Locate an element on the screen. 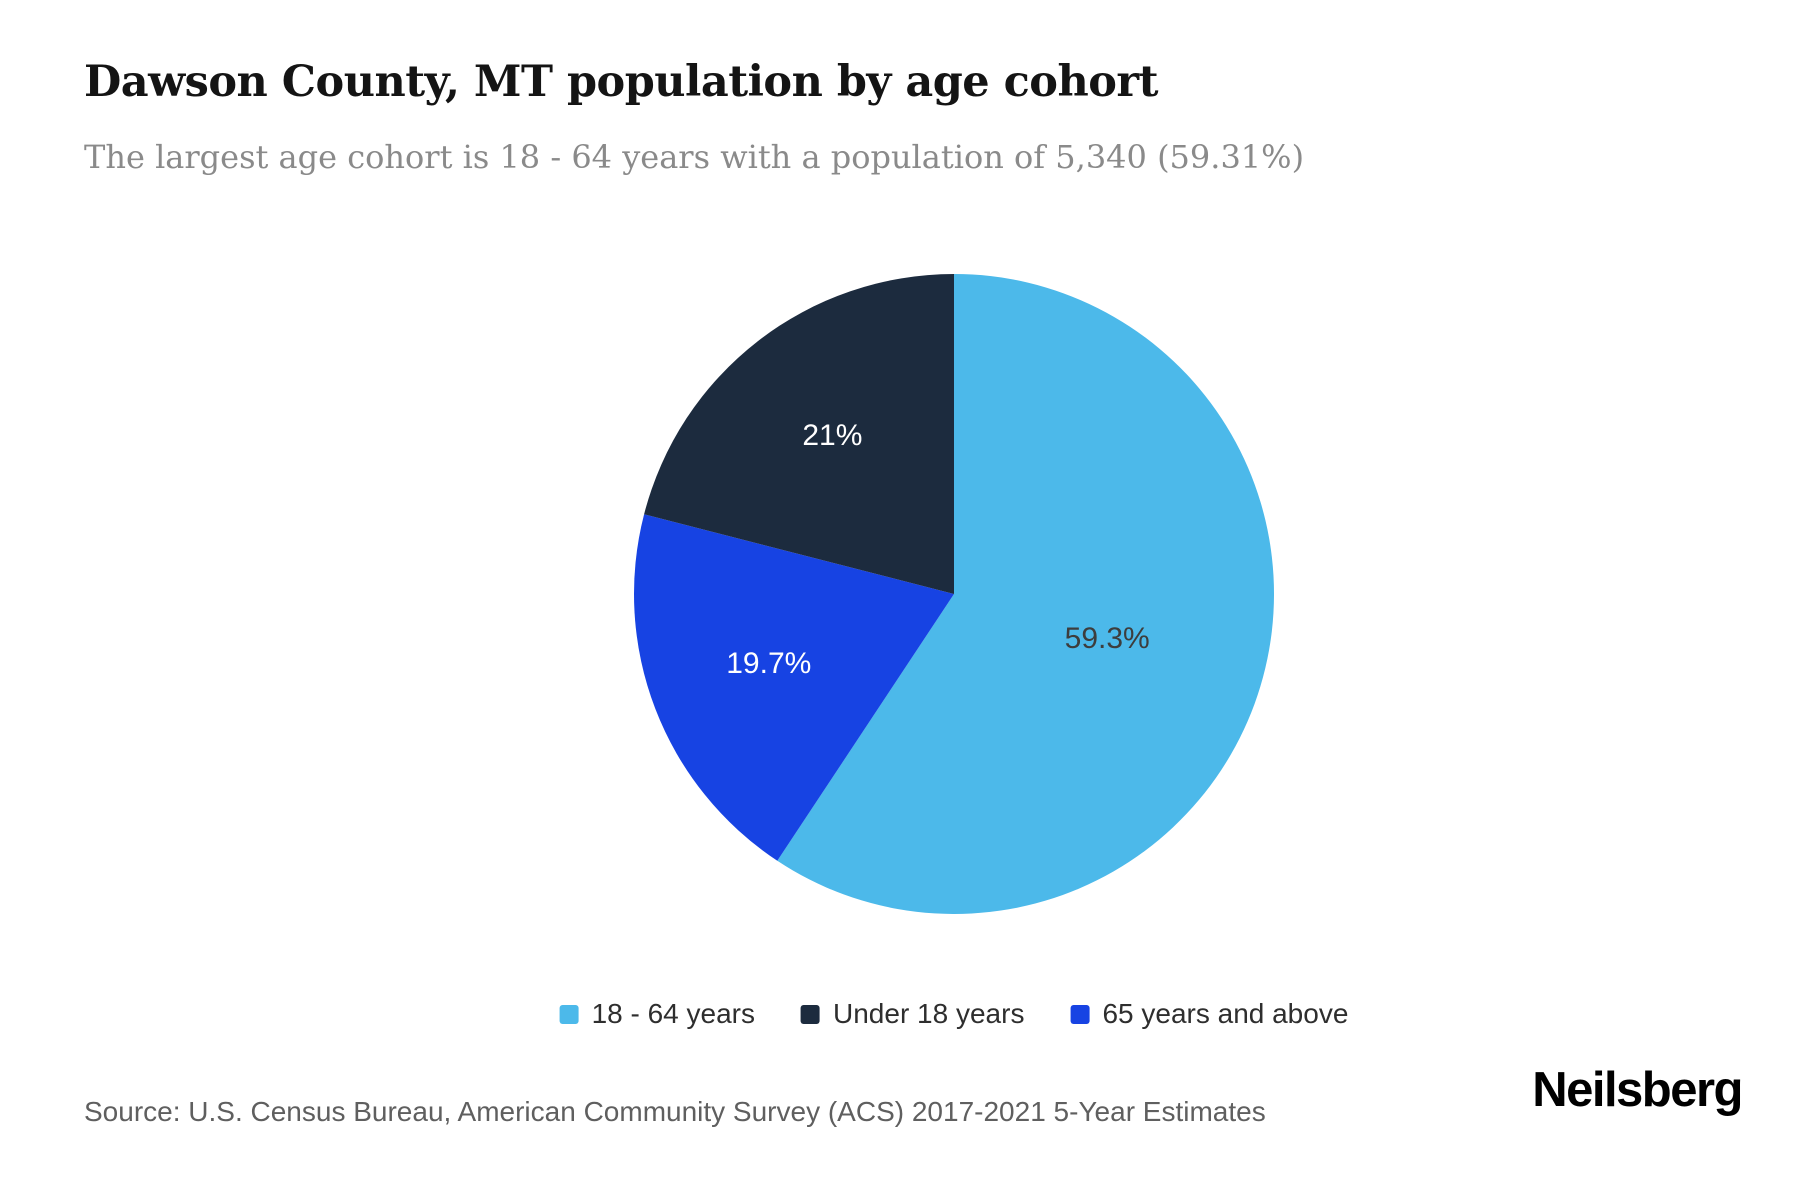  slice-label-1: 19.7% is located at coordinates (768, 663).